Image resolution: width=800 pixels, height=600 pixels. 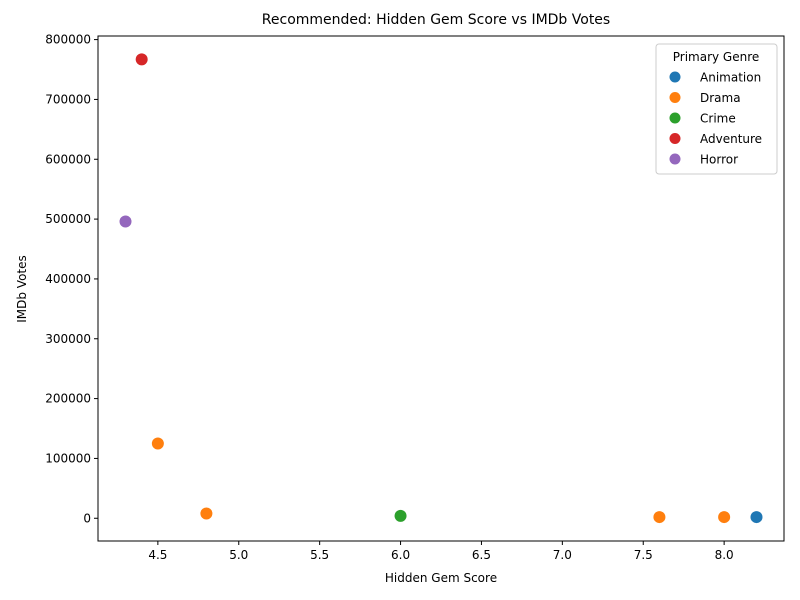 I want to click on legend-marker-drama, so click(x=675, y=97).